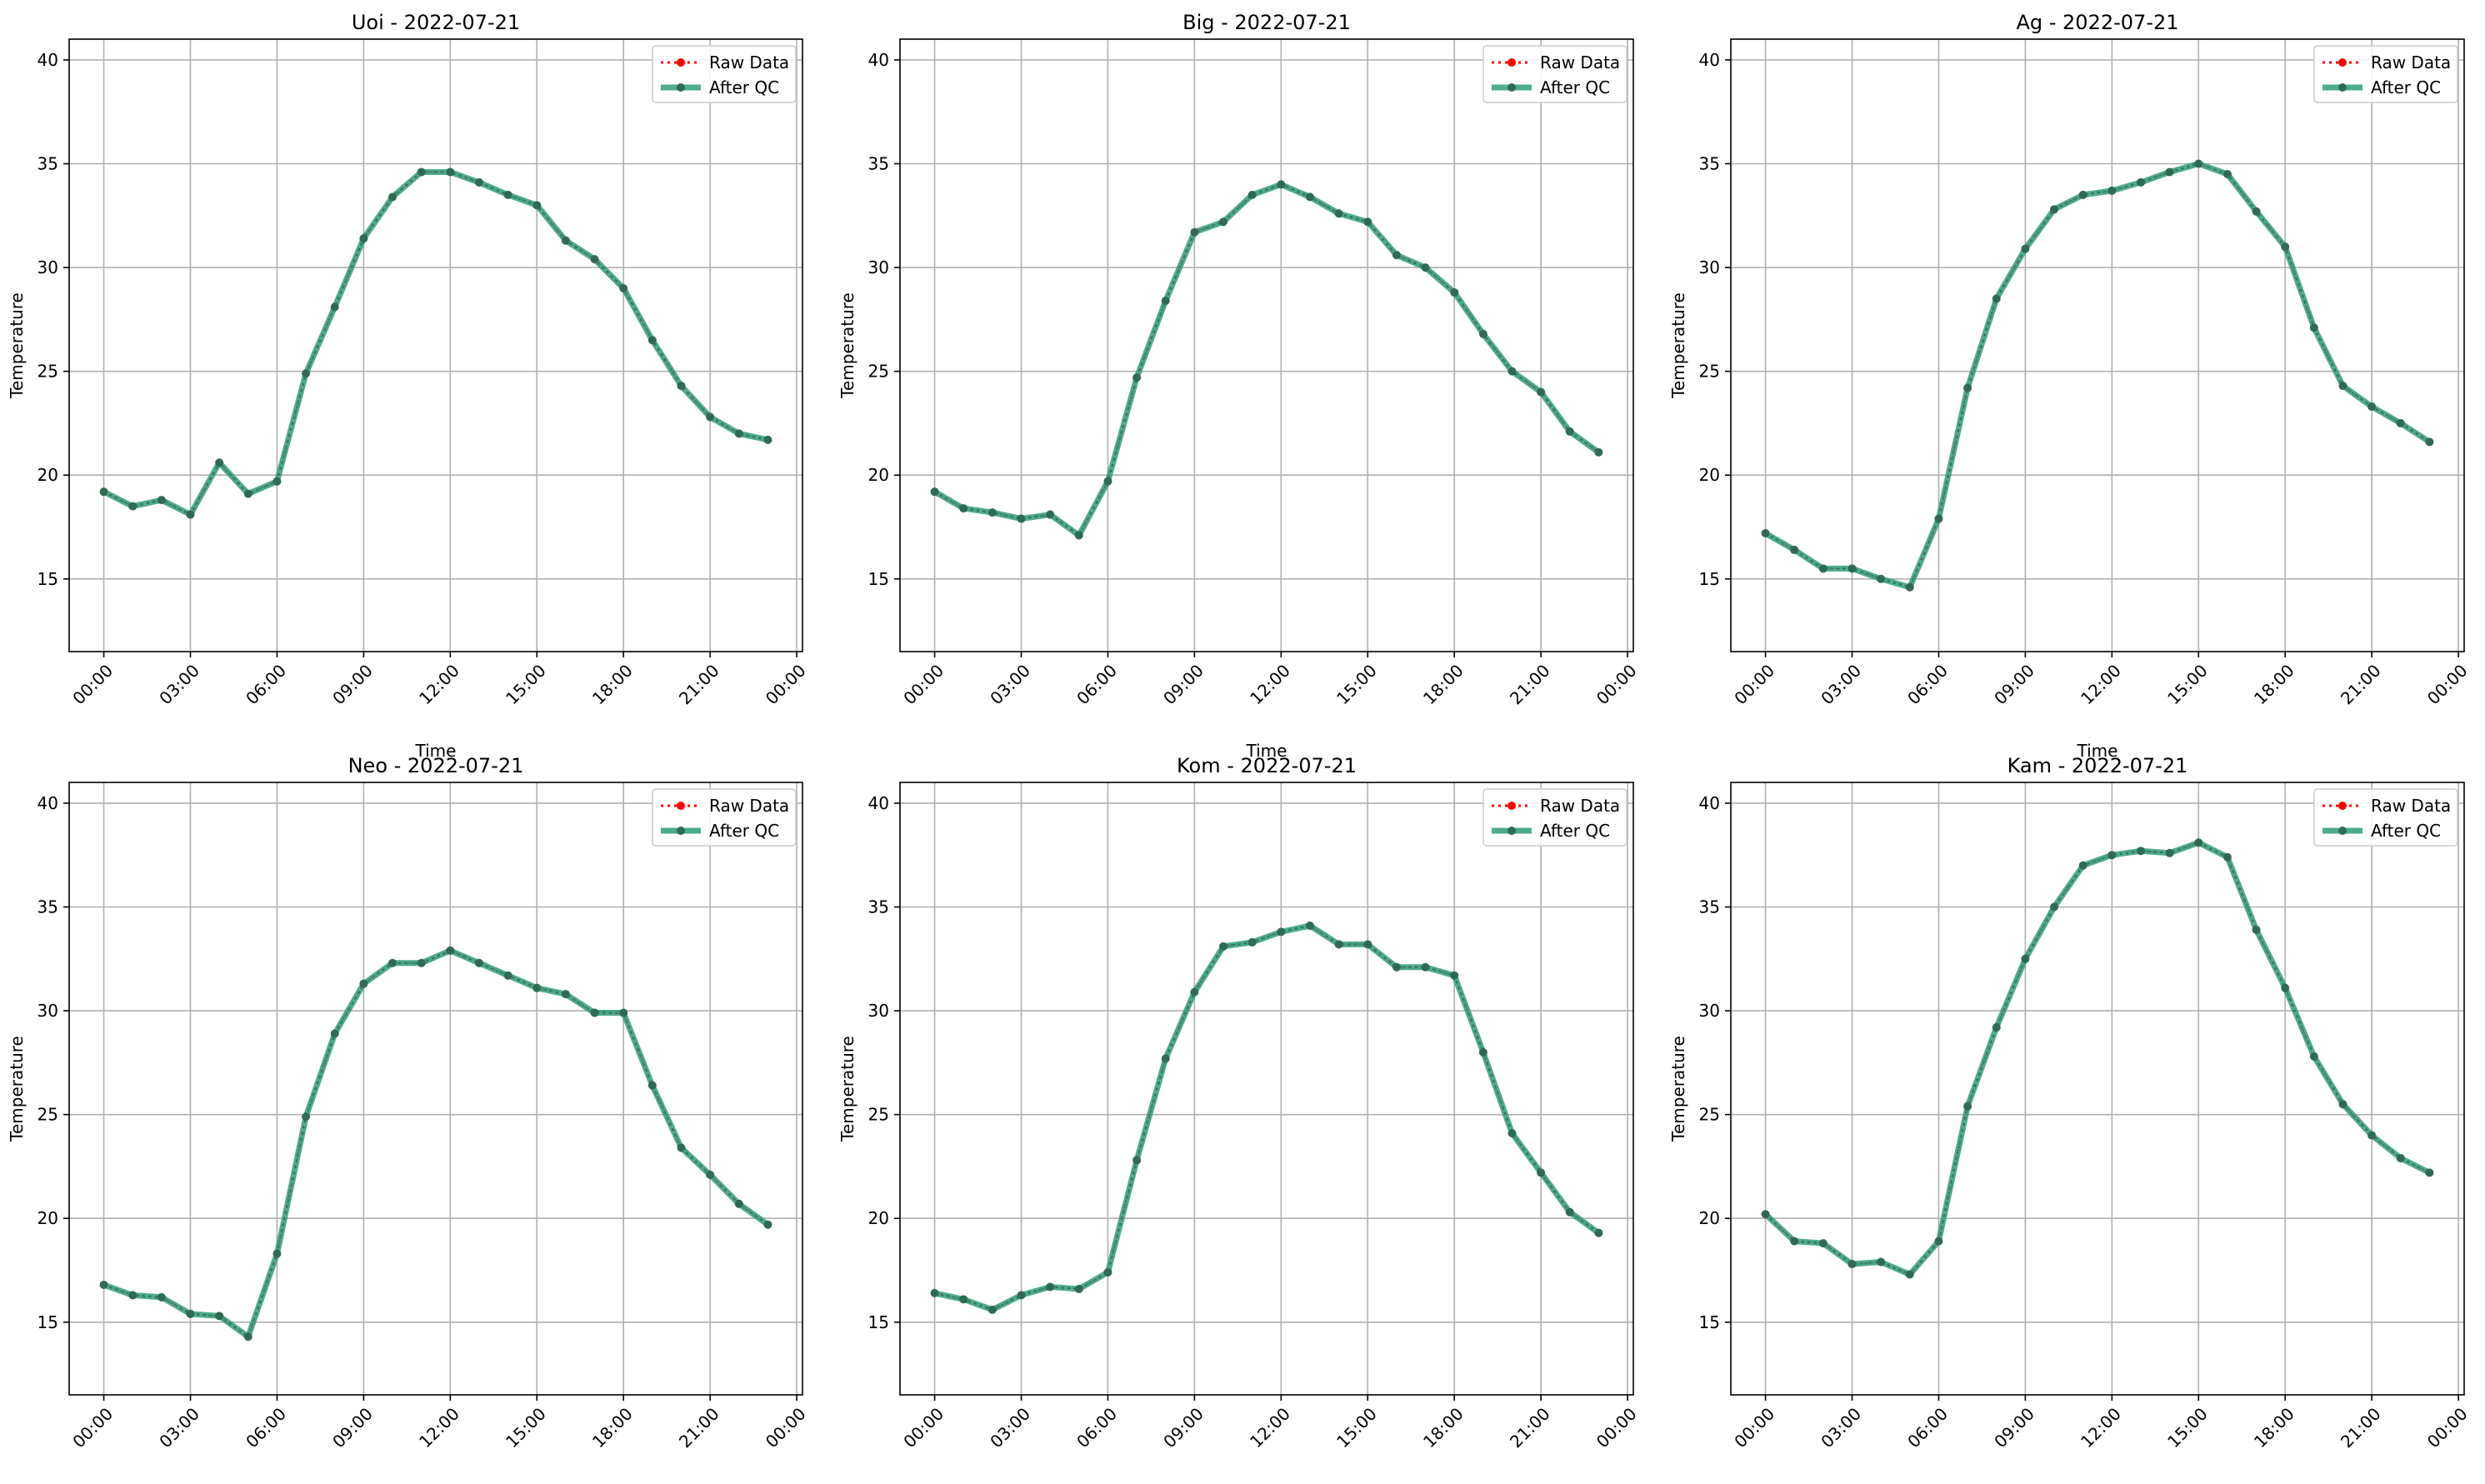 This screenshot has height=1484, width=2485. I want to click on series-line-raw, so click(2097, 375).